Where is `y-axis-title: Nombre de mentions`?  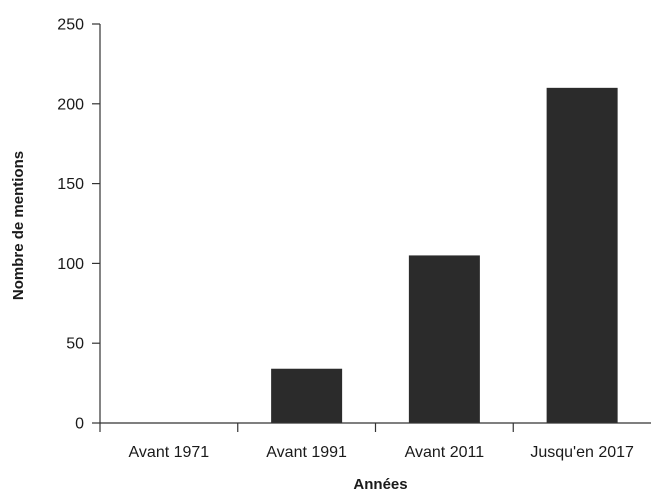 y-axis-title: Nombre de mentions is located at coordinates (18, 225).